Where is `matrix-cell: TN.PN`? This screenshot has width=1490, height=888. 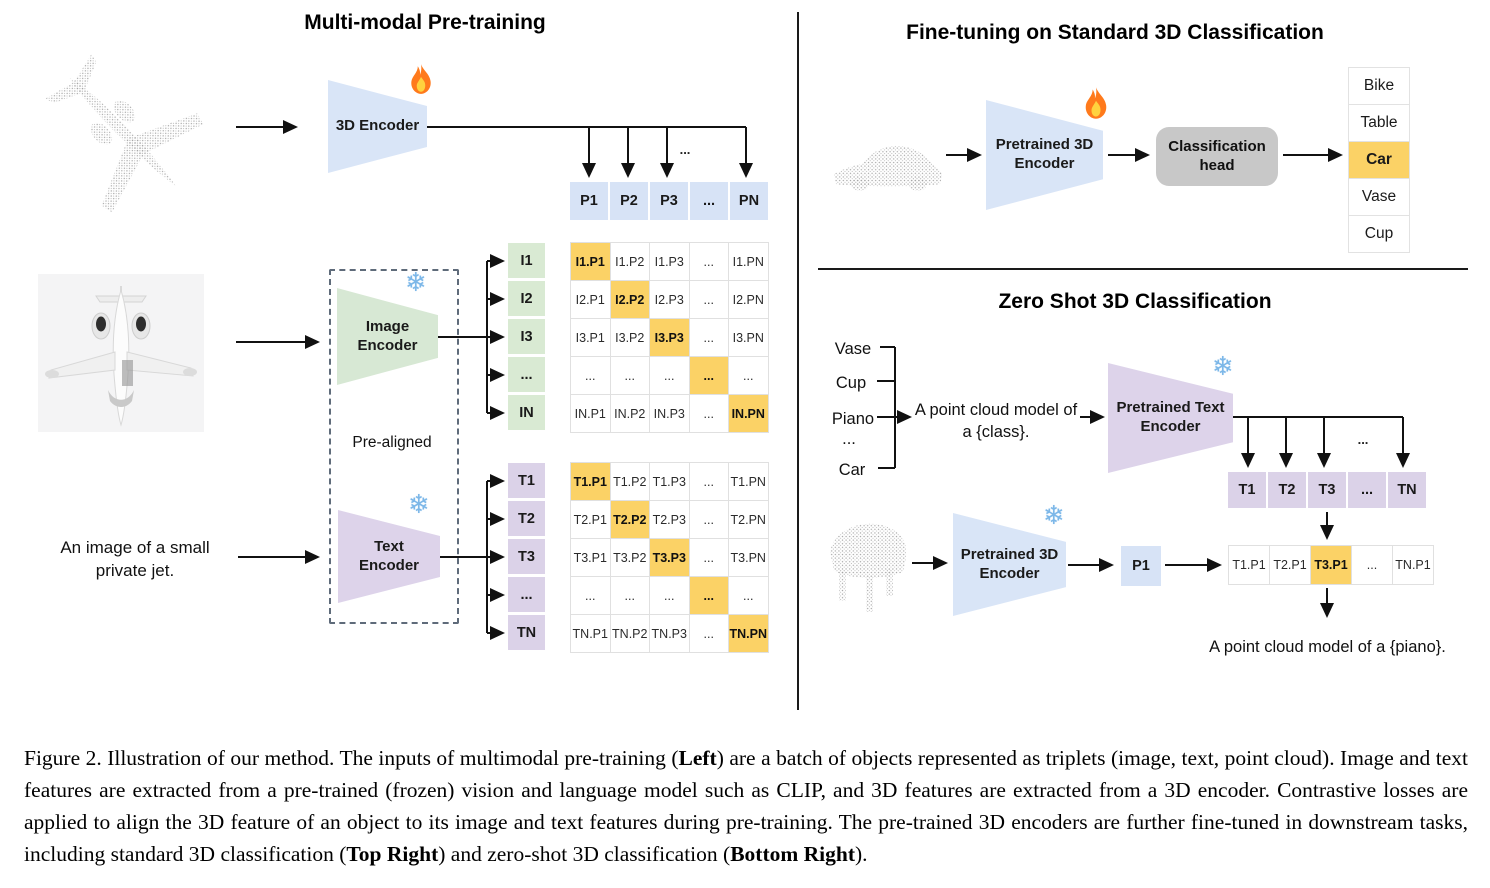
matrix-cell: TN.PN is located at coordinates (749, 634).